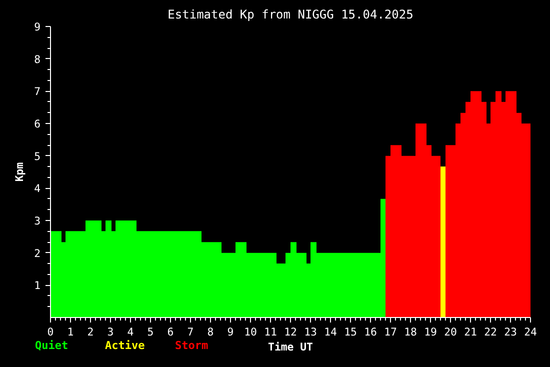  Describe the element at coordinates (37, 124) in the screenshot. I see `y-tick-label: 6` at that location.